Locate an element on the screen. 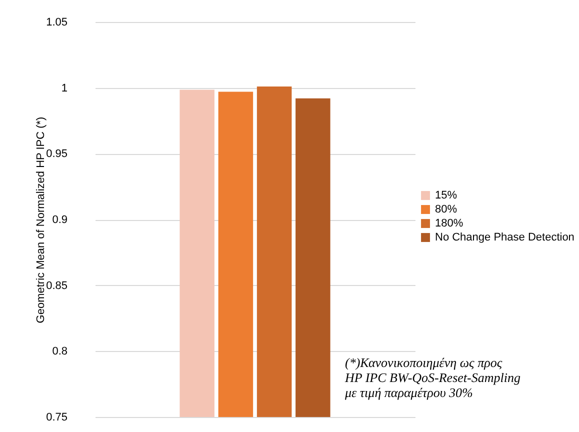  annotation: (*)Κανονικοποιημένη ως προς HP IPC BW-QoS-Reset-Sampling με τιμή παραμέτρου 30% is located at coordinates (432, 377).